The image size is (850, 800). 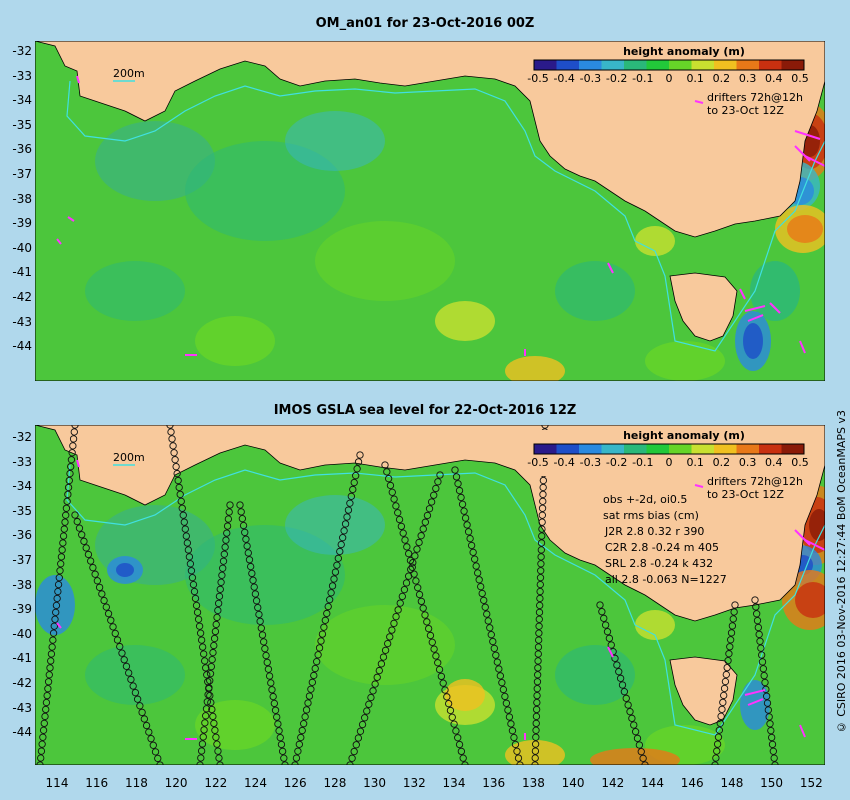 I want to click on legend-tick-label: -0.5, so click(x=537, y=78).